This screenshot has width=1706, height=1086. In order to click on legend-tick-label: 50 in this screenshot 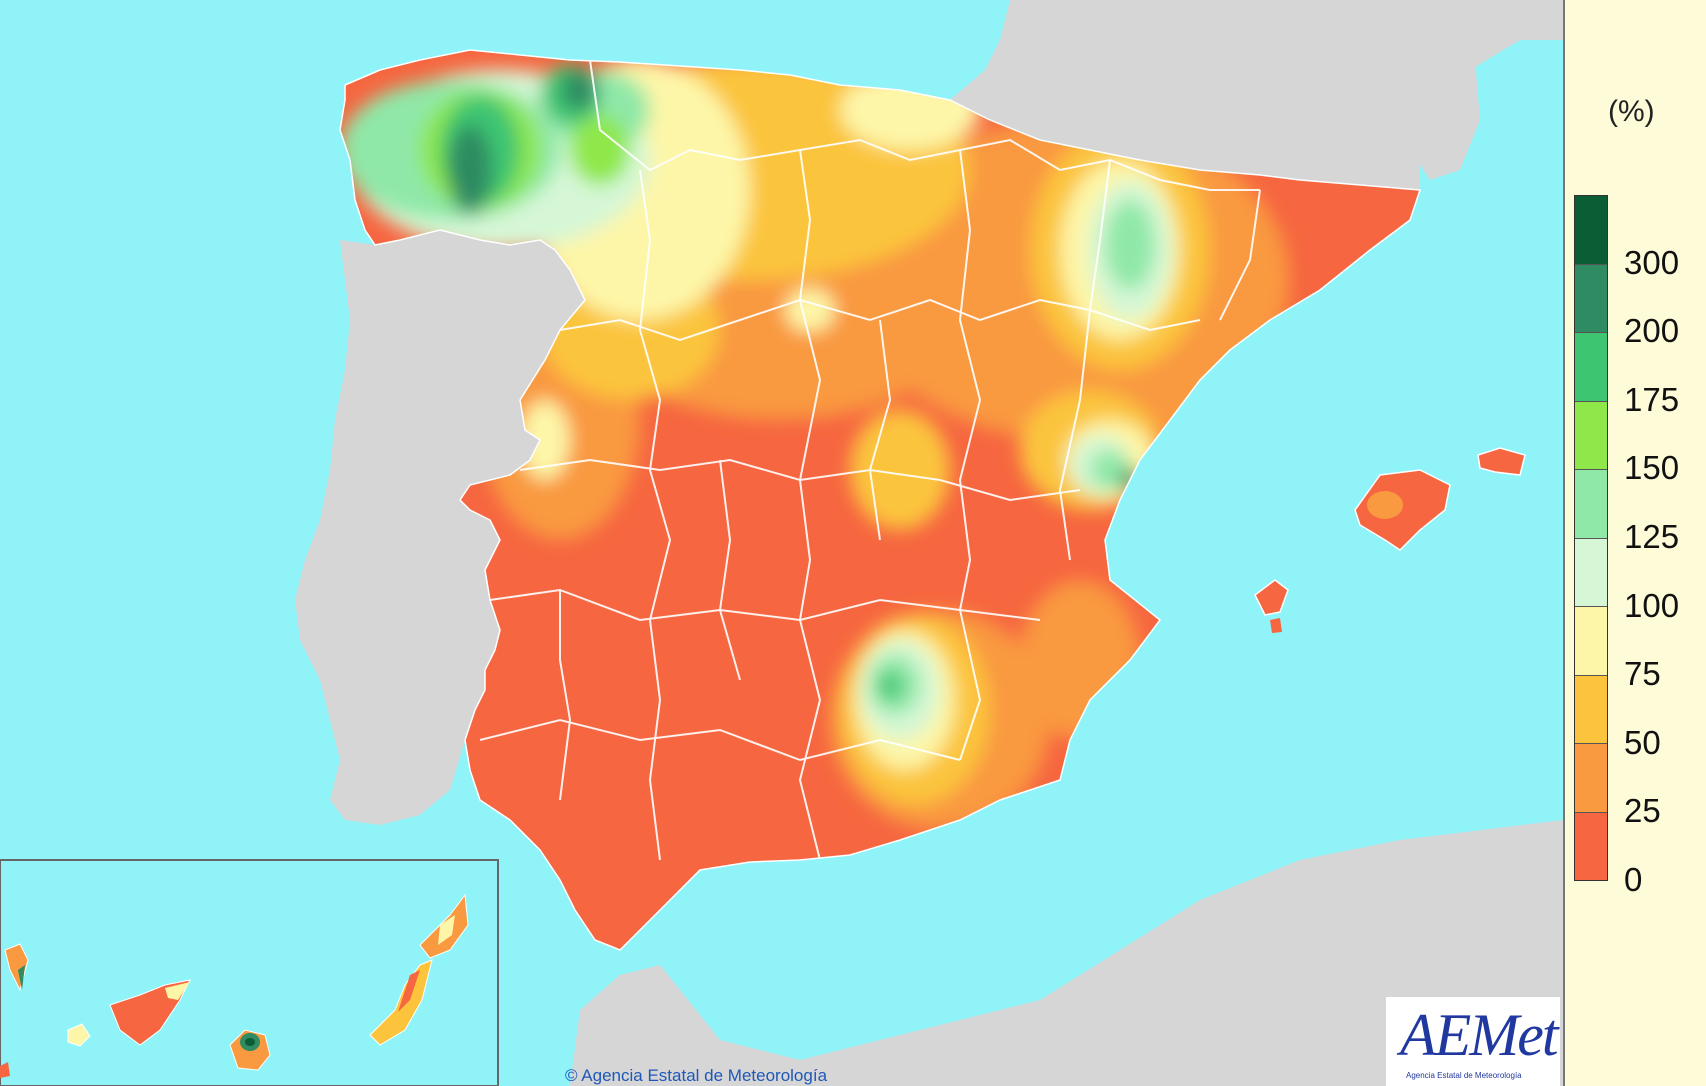, I will do `click(1642, 742)`.